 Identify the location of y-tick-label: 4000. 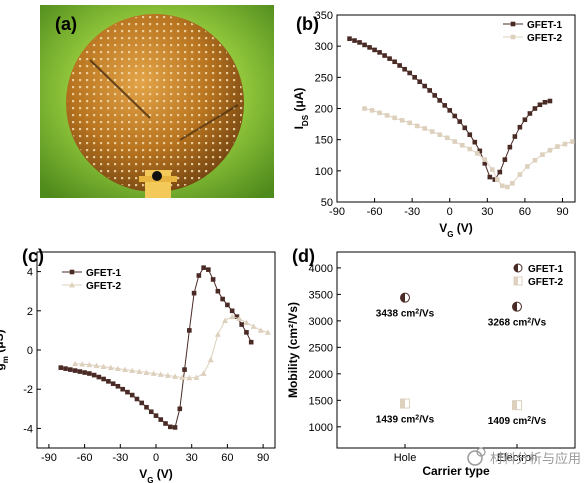
(321, 269).